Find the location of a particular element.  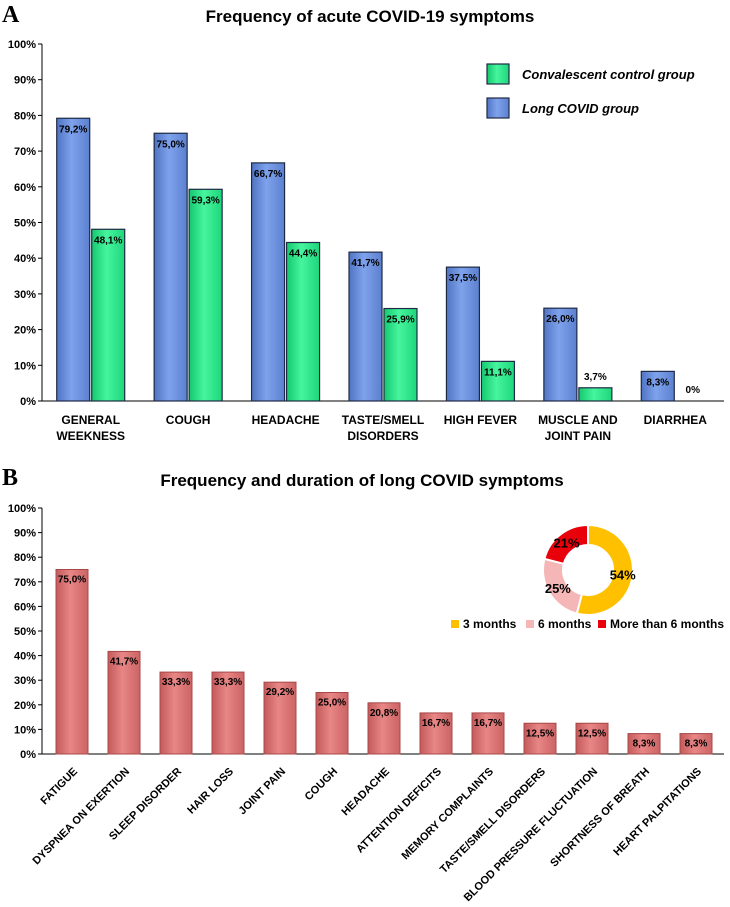

bar-taste-smell-disorders is located at coordinates (540, 738).